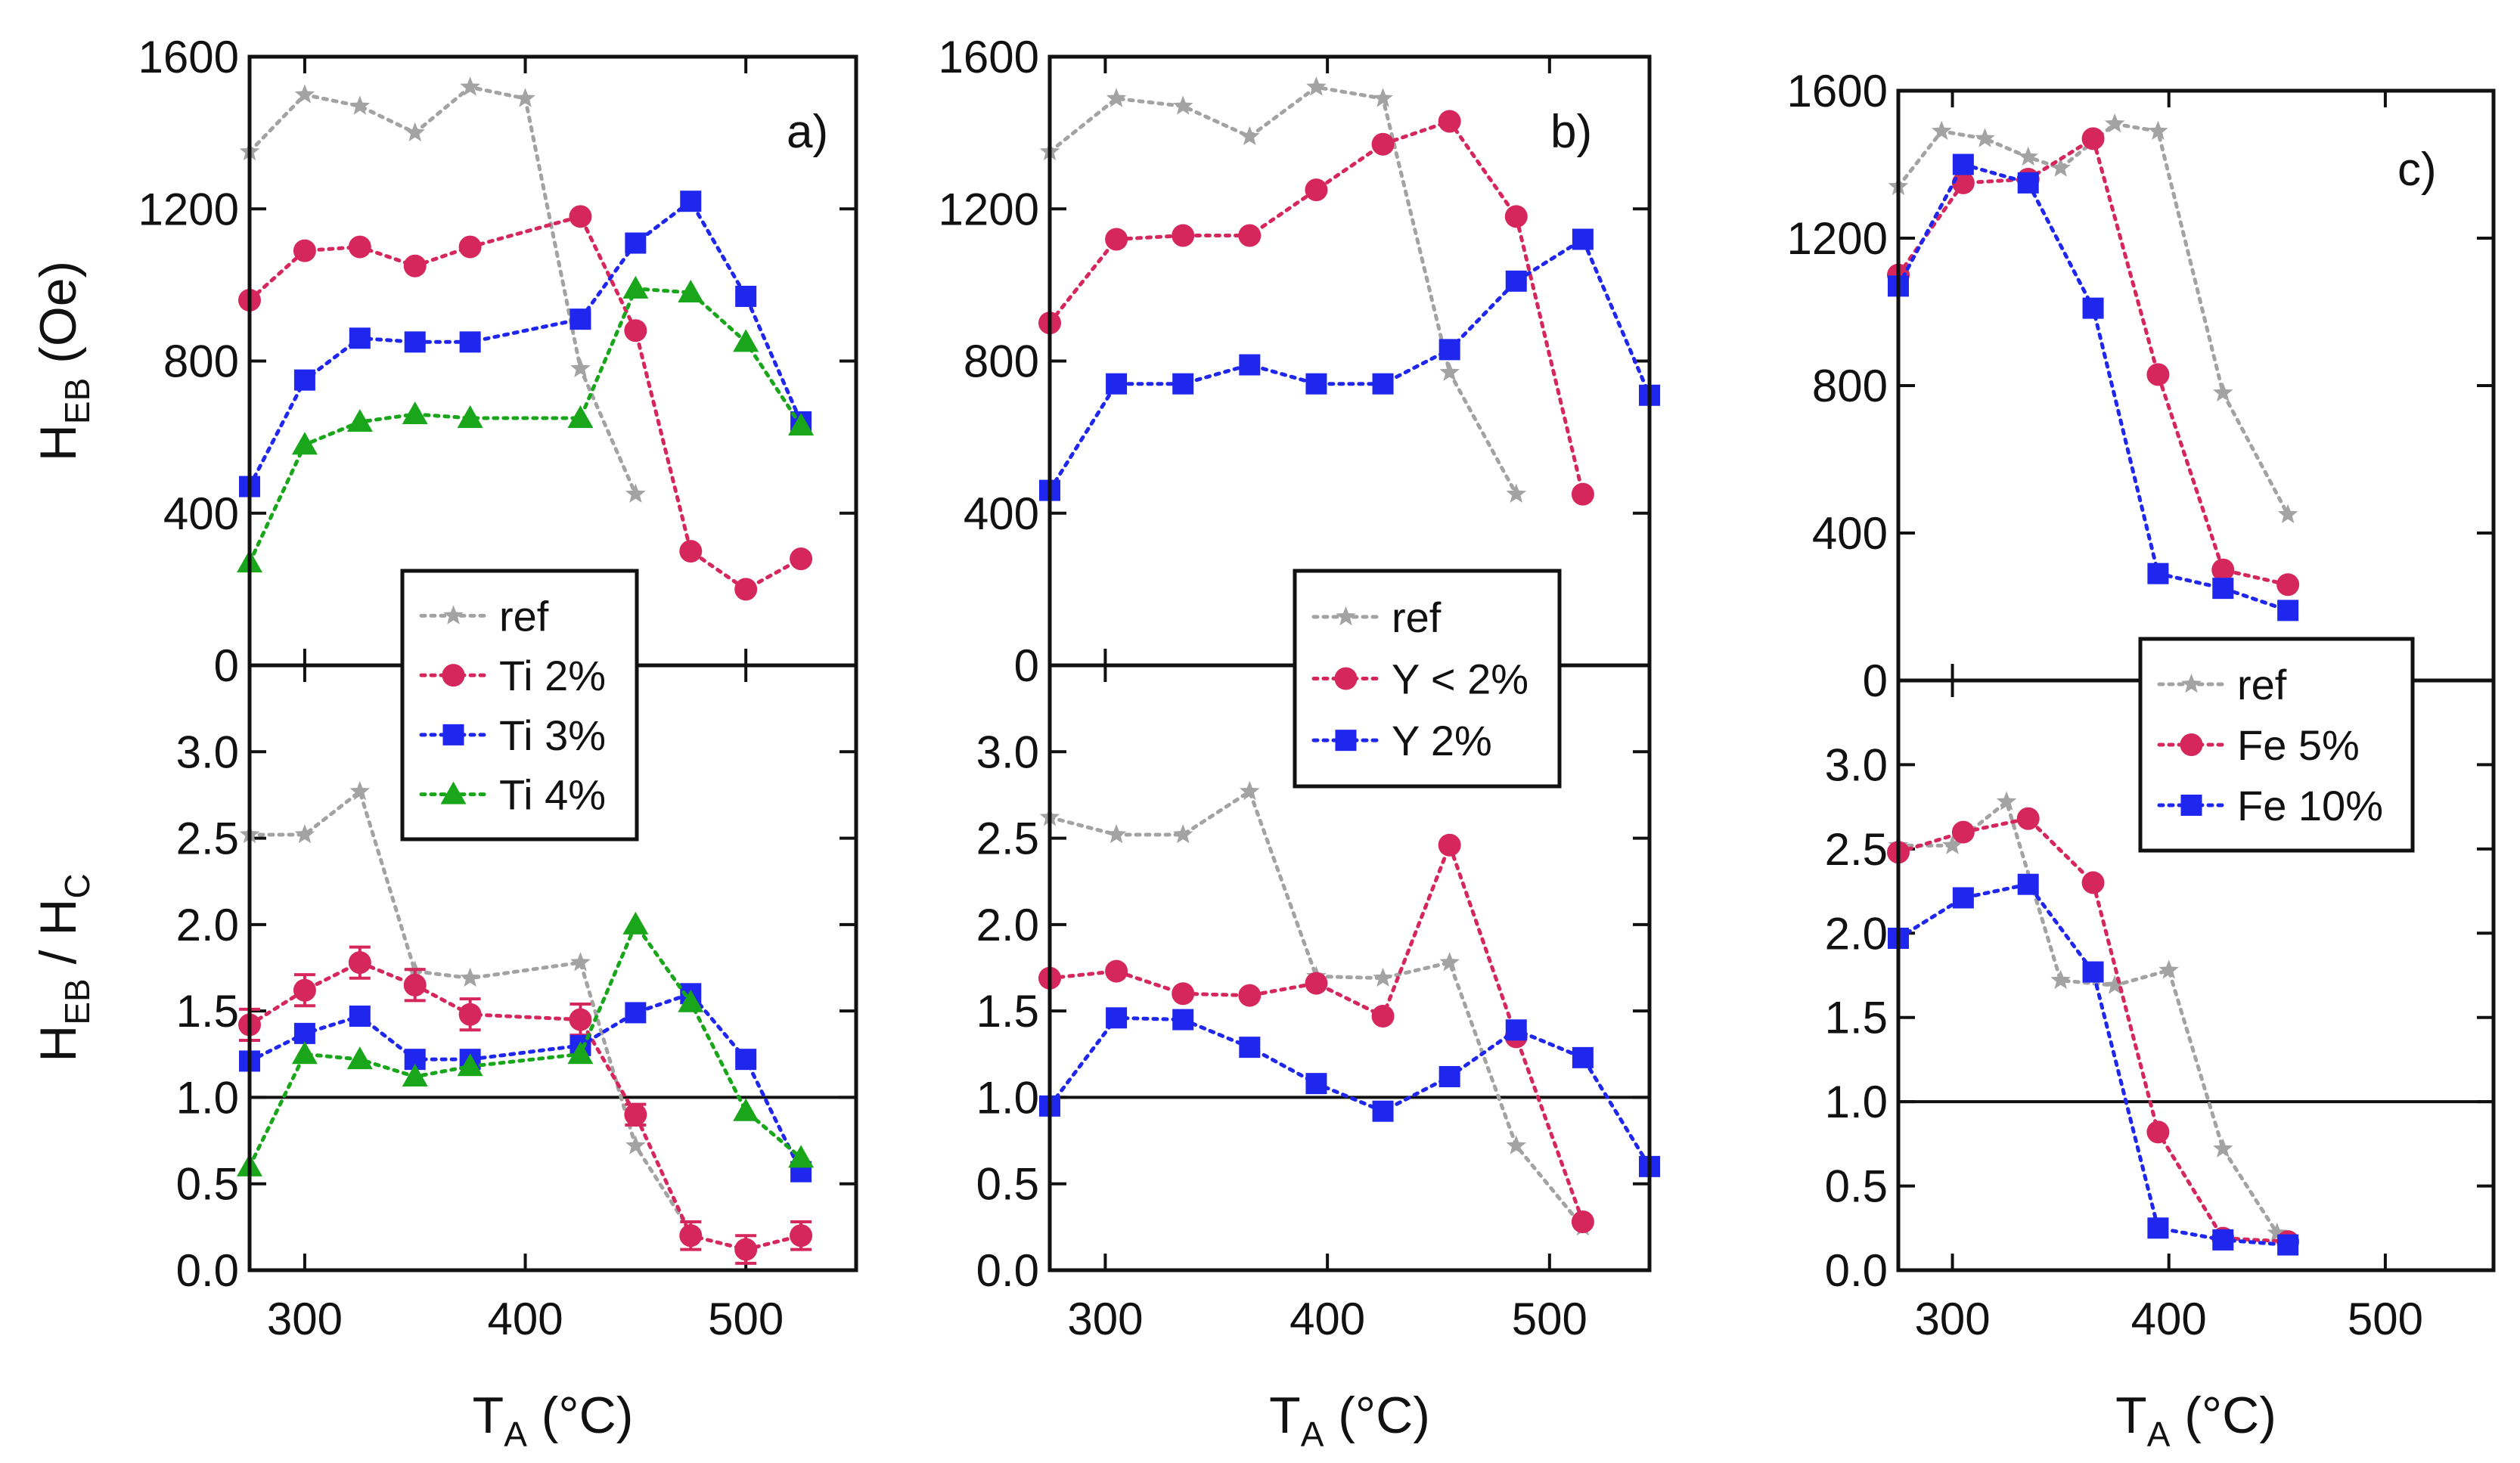 The width and height of the screenshot is (2520, 1463). I want to click on x-axis-label-c: TA (°C), so click(2195, 1421).